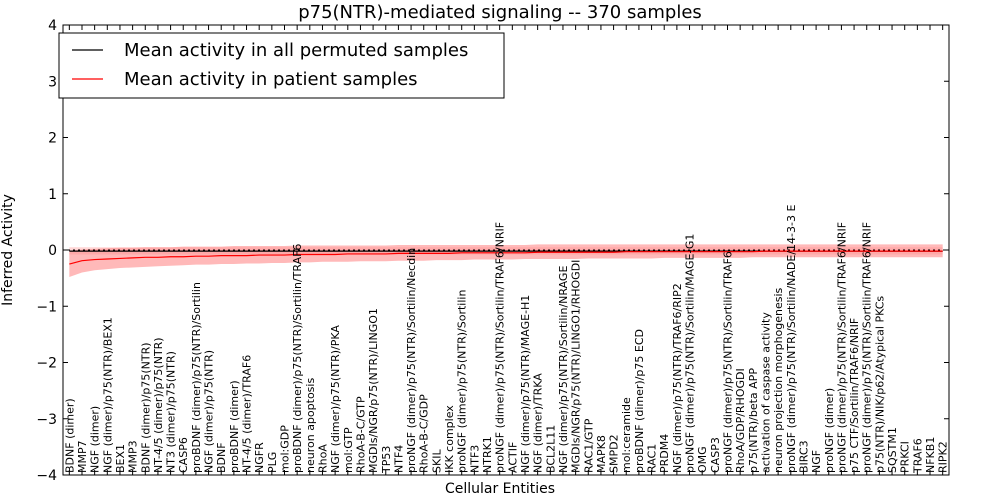 This screenshot has width=1000, height=500. I want to click on category-label: RhoA/GDP/RHOGDI, so click(740, 420).